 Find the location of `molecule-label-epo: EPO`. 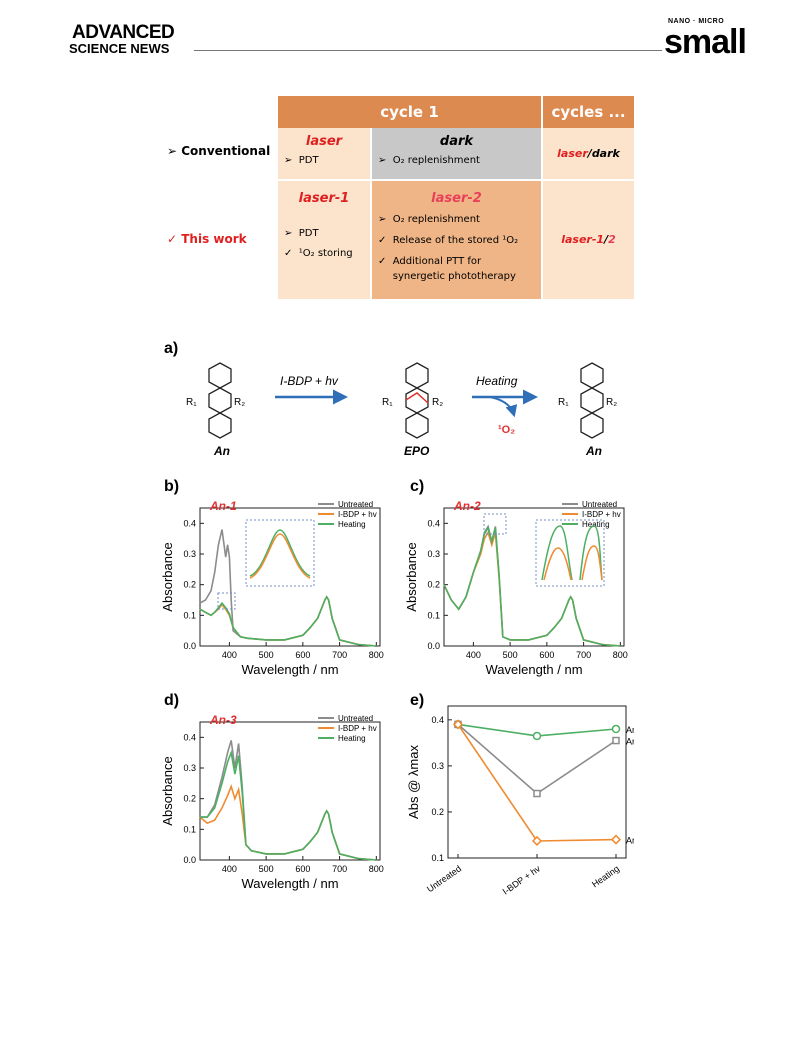

molecule-label-epo: EPO is located at coordinates (417, 451).